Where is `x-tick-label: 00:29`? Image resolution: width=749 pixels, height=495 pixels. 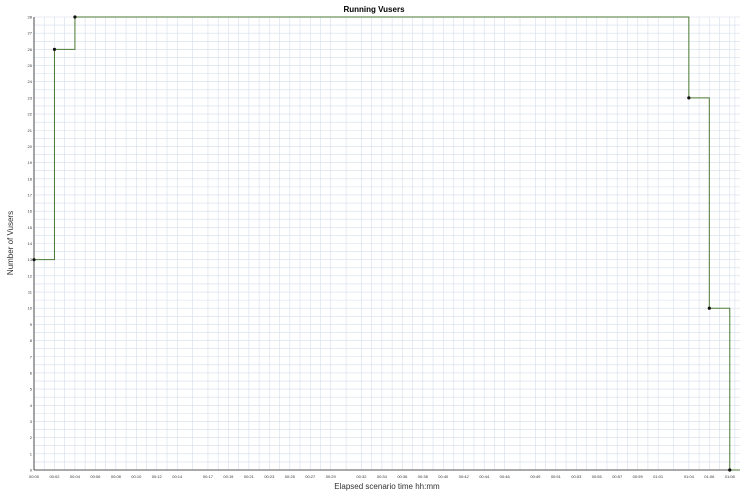 x-tick-label: 00:29 is located at coordinates (331, 476).